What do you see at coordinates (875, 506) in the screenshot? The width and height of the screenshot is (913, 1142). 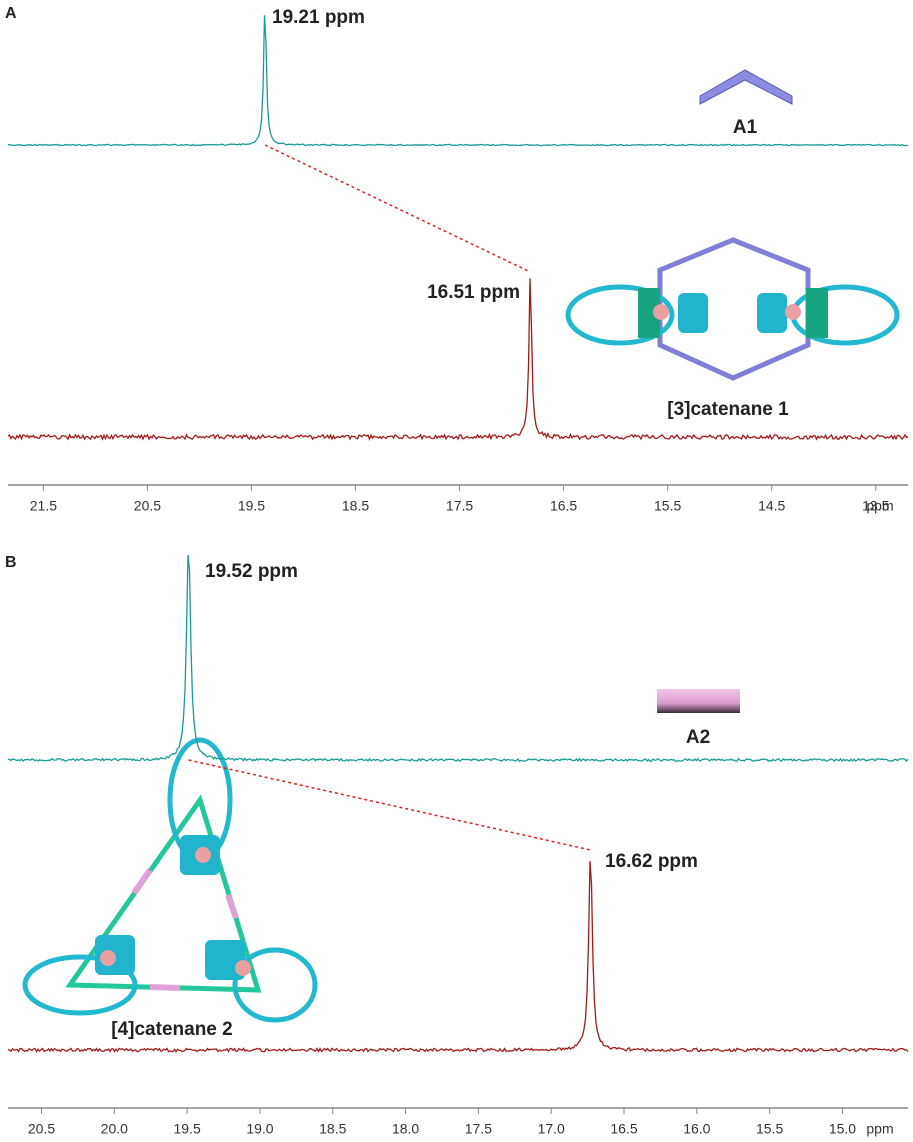 I see `x-tick-label: 13.5` at bounding box center [875, 506].